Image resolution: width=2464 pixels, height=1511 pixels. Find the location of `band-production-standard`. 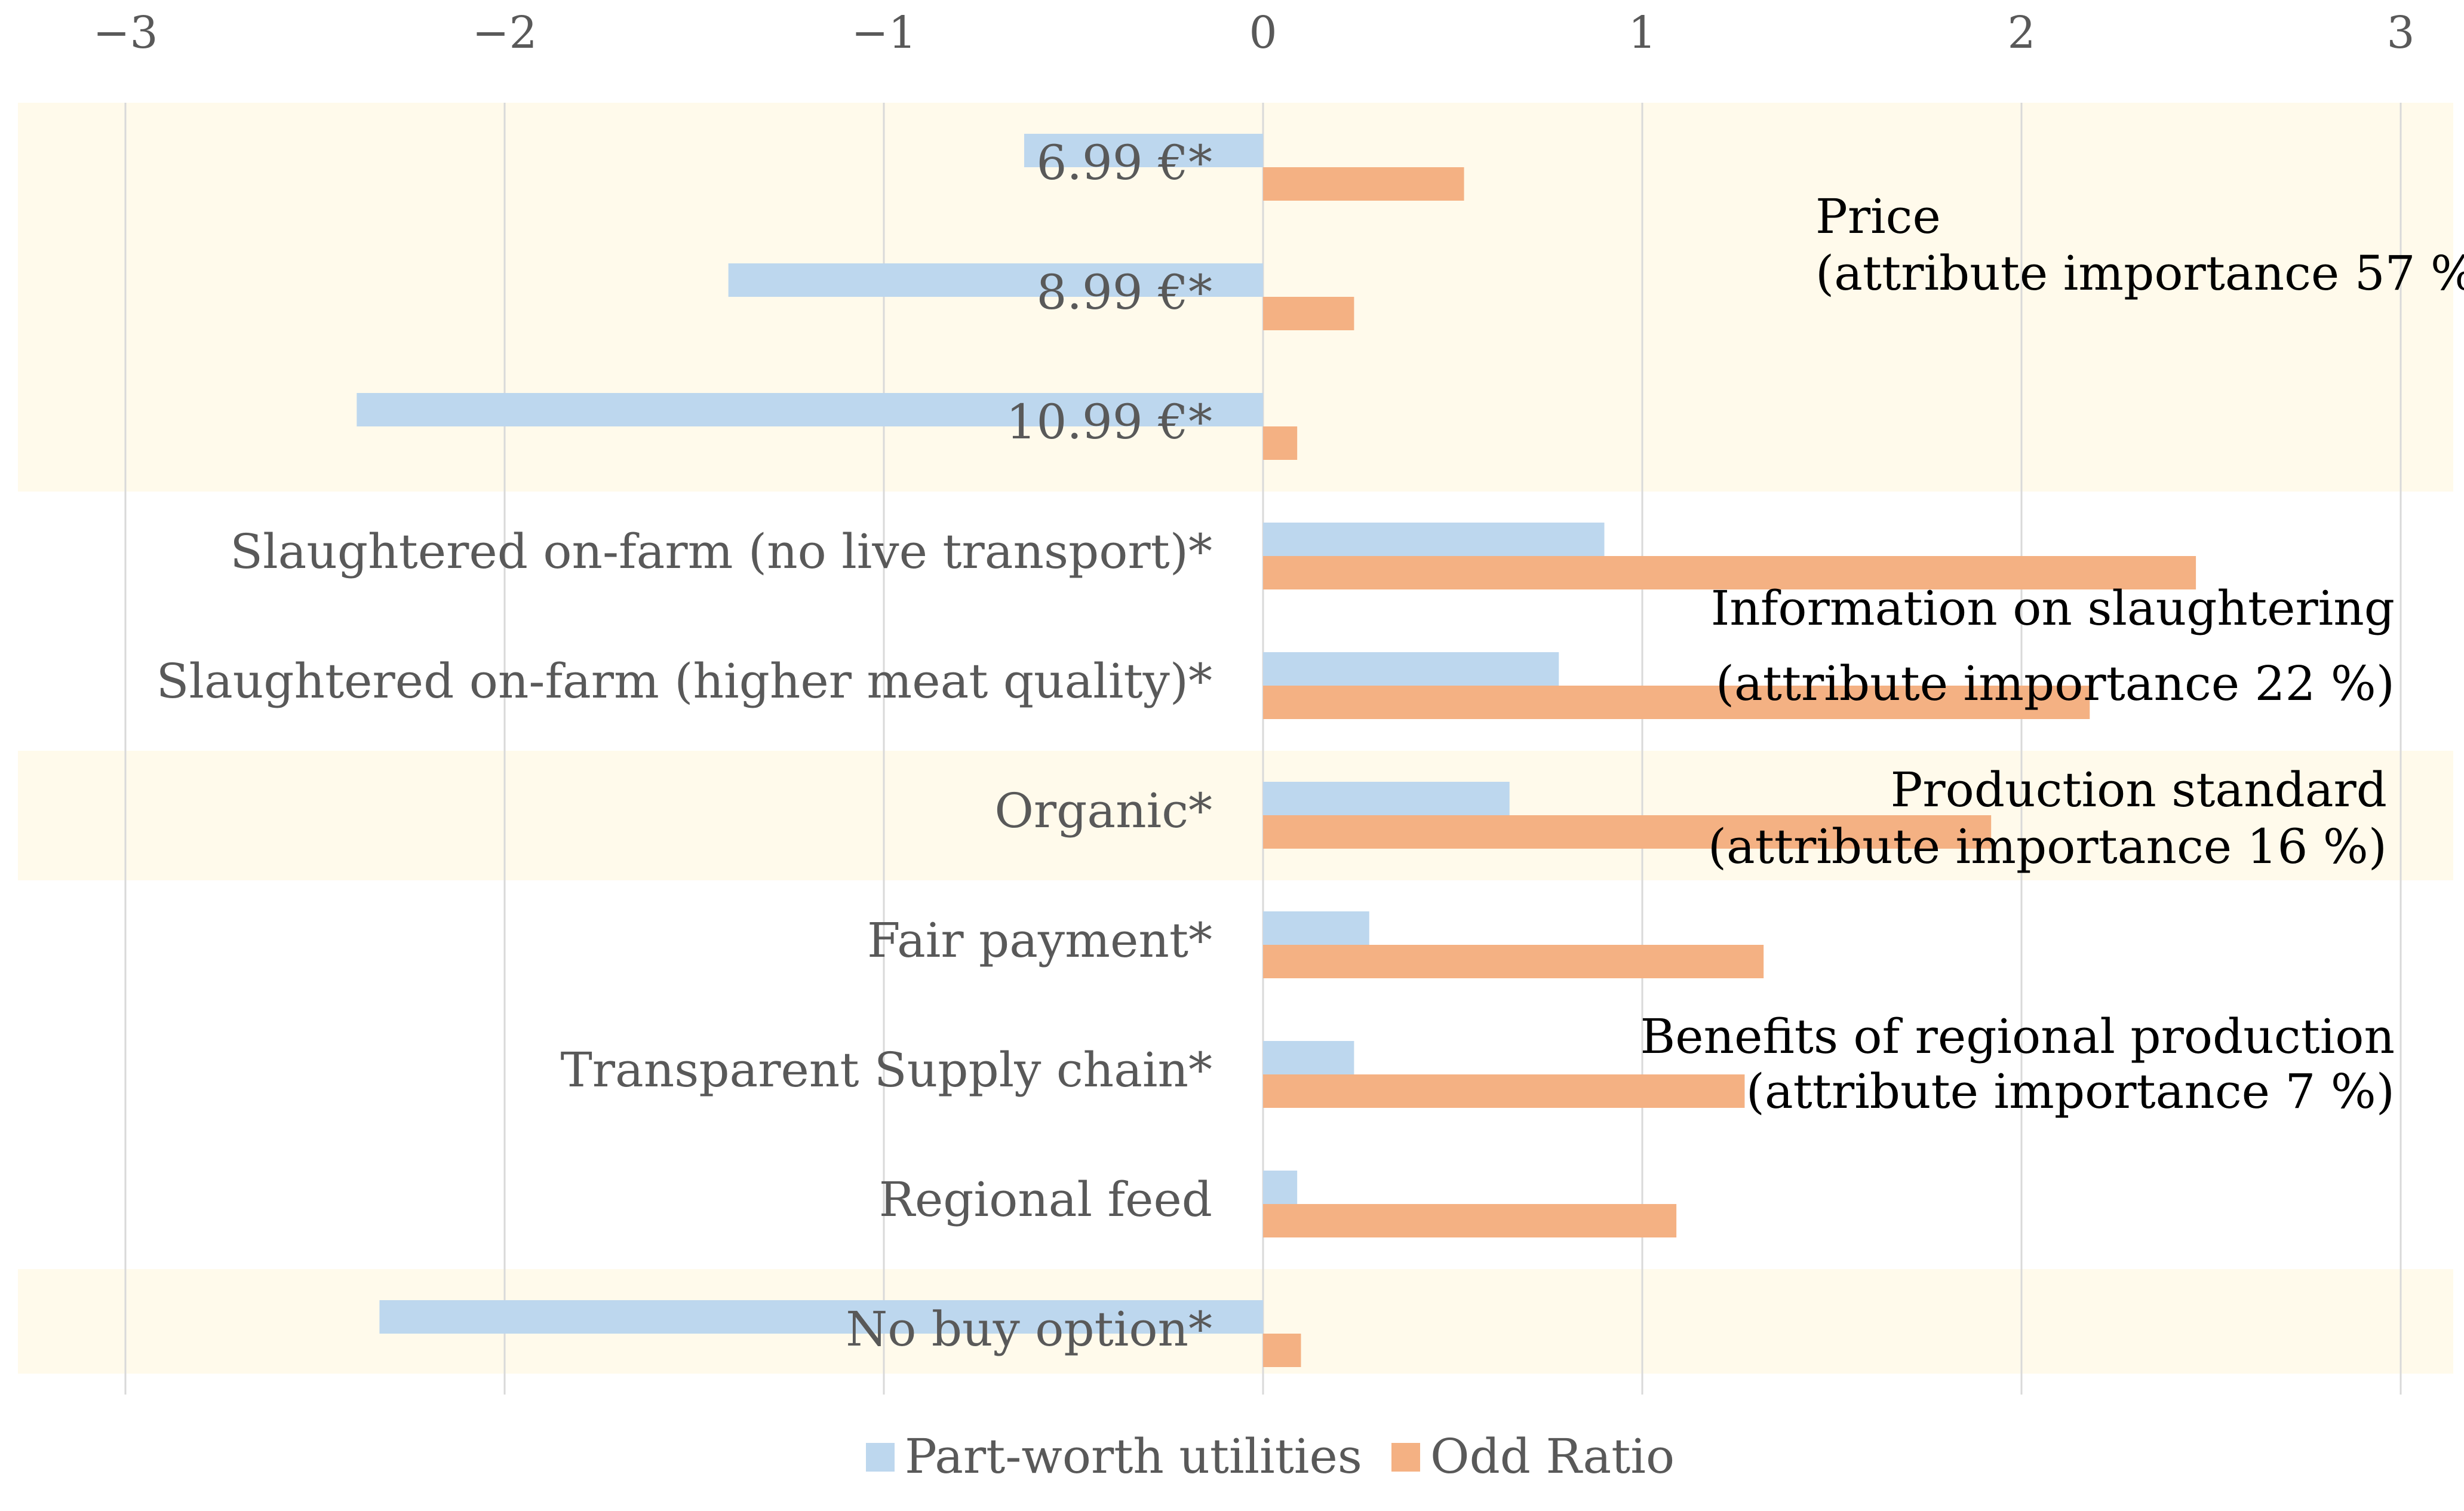

band-production-standard is located at coordinates (1235, 815).